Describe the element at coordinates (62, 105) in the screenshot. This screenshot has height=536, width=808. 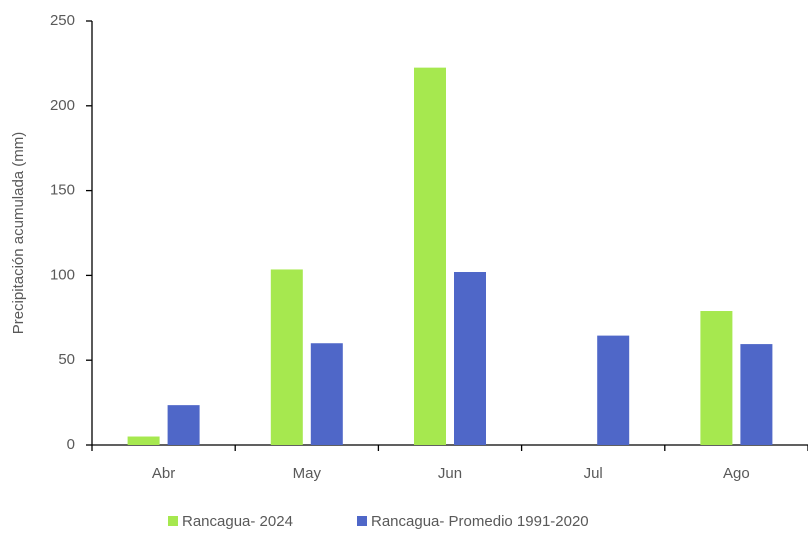
I see `y-tick-label: 200` at that location.